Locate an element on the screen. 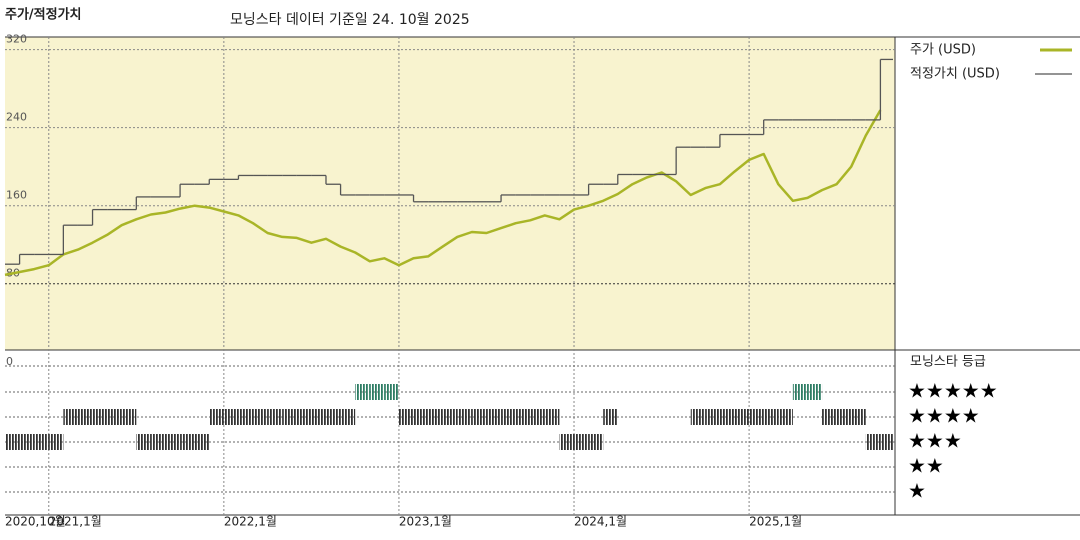  rating-legend-stars: ★ is located at coordinates (917, 491).